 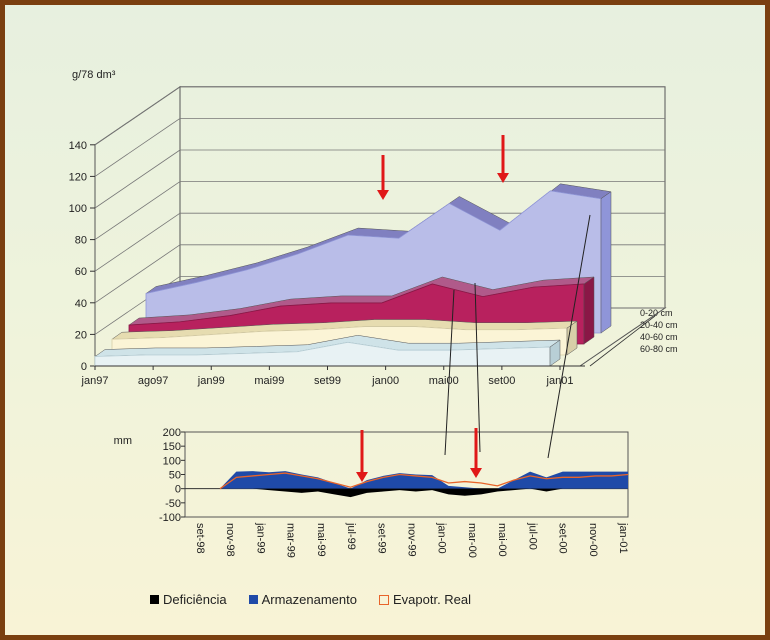 What do you see at coordinates (560, 381) in the screenshot?
I see `x-tick-label: jan01` at bounding box center [560, 381].